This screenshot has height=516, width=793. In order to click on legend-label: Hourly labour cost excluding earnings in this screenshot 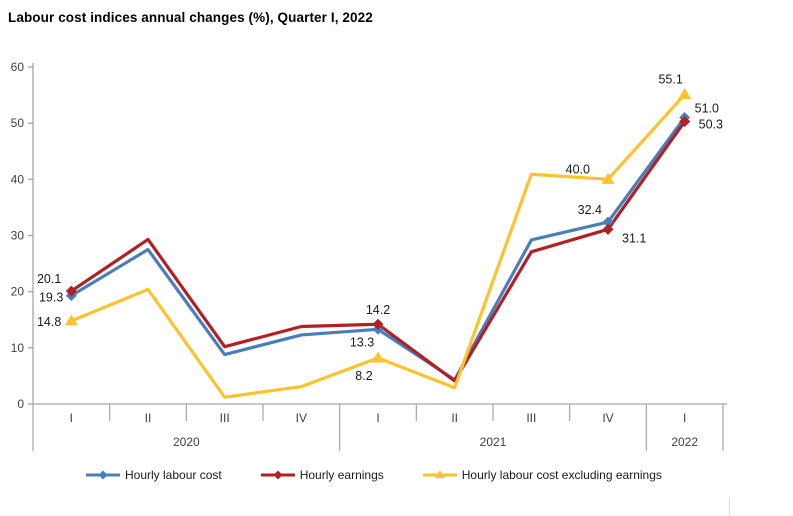, I will do `click(561, 475)`.